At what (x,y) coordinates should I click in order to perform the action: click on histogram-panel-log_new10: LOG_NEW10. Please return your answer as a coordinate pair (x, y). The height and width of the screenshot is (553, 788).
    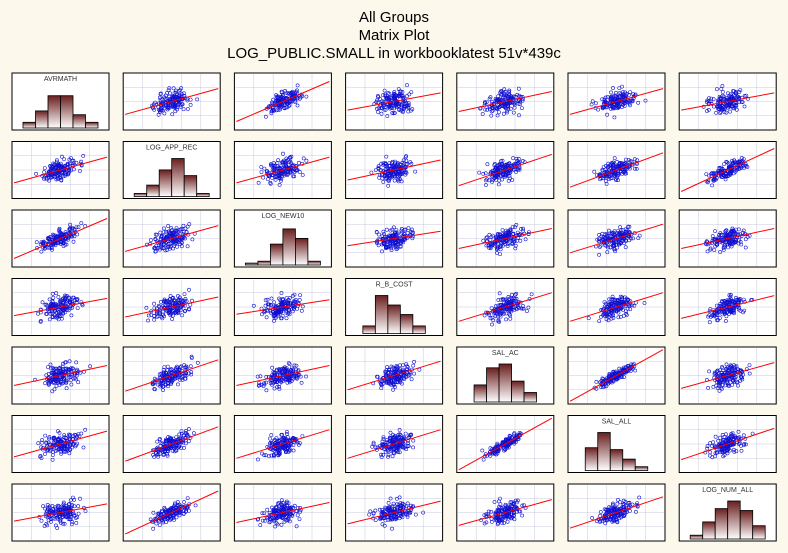
    Looking at the image, I should click on (282, 238).